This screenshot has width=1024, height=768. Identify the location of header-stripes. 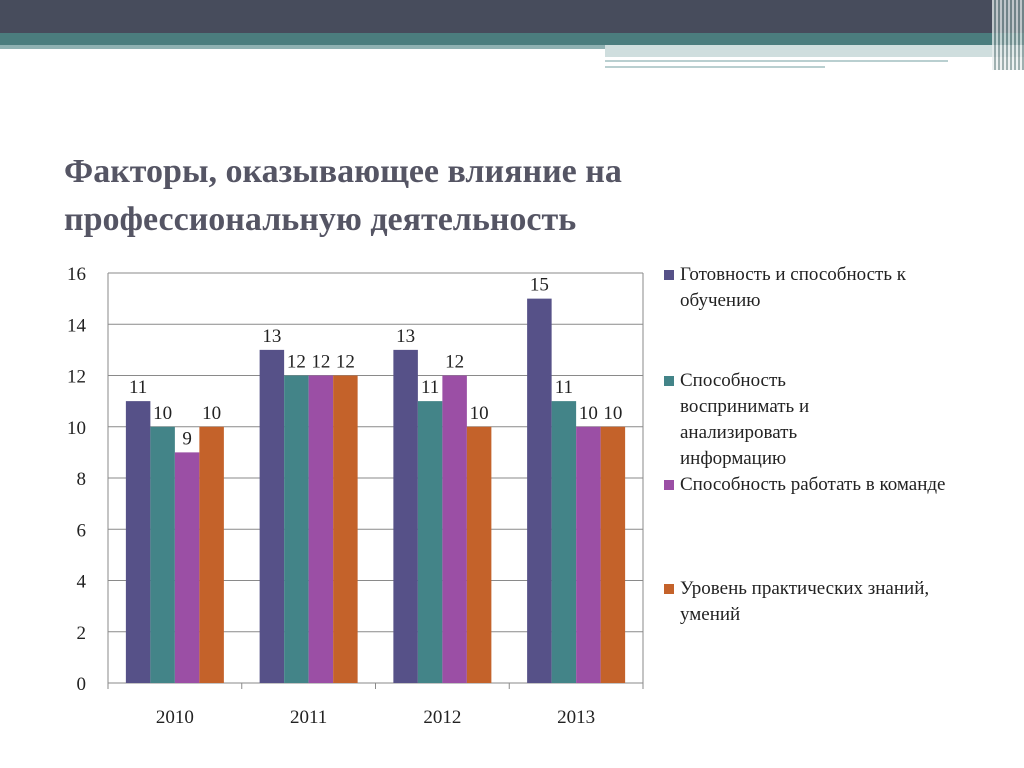
(1008, 35).